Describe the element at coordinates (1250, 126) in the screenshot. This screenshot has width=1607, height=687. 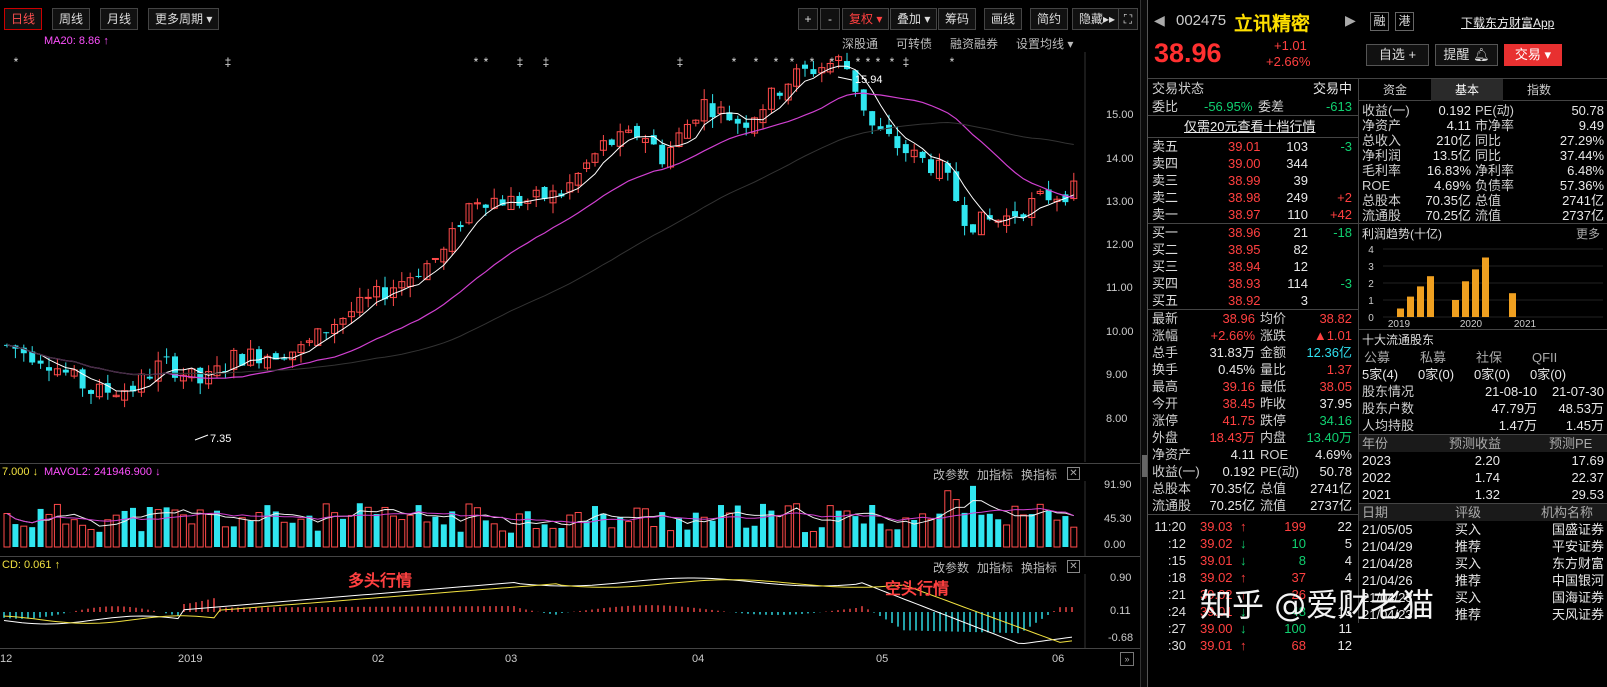
I see `level2-promo-link: 仅需20元查看十档行情` at that location.